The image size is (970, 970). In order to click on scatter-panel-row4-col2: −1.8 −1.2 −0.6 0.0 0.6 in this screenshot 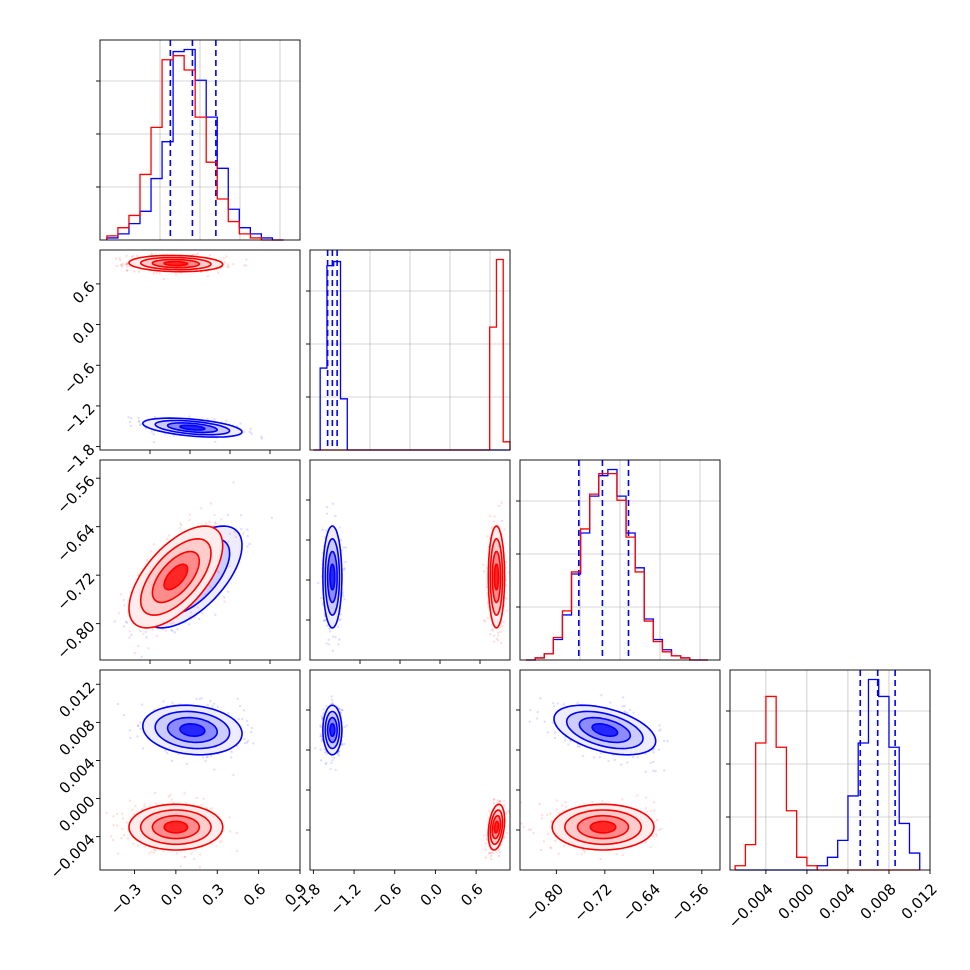, I will do `click(398, 794)`.